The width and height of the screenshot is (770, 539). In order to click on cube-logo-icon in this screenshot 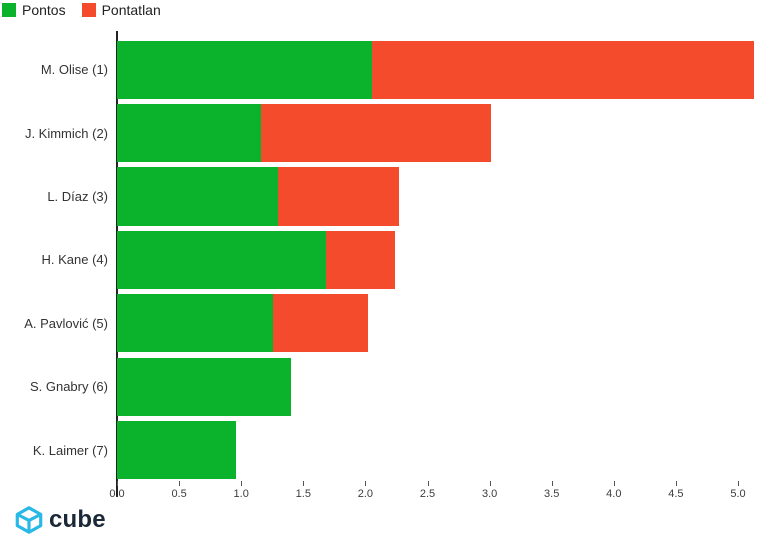, I will do `click(29, 520)`.